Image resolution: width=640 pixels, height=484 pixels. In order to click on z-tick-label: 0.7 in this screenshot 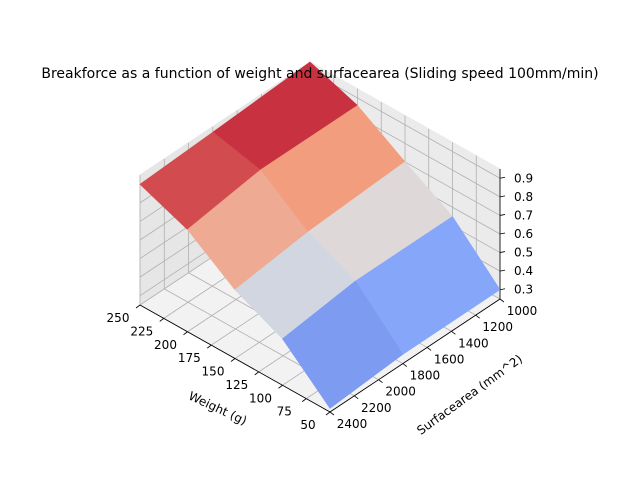, I will do `click(523, 215)`.